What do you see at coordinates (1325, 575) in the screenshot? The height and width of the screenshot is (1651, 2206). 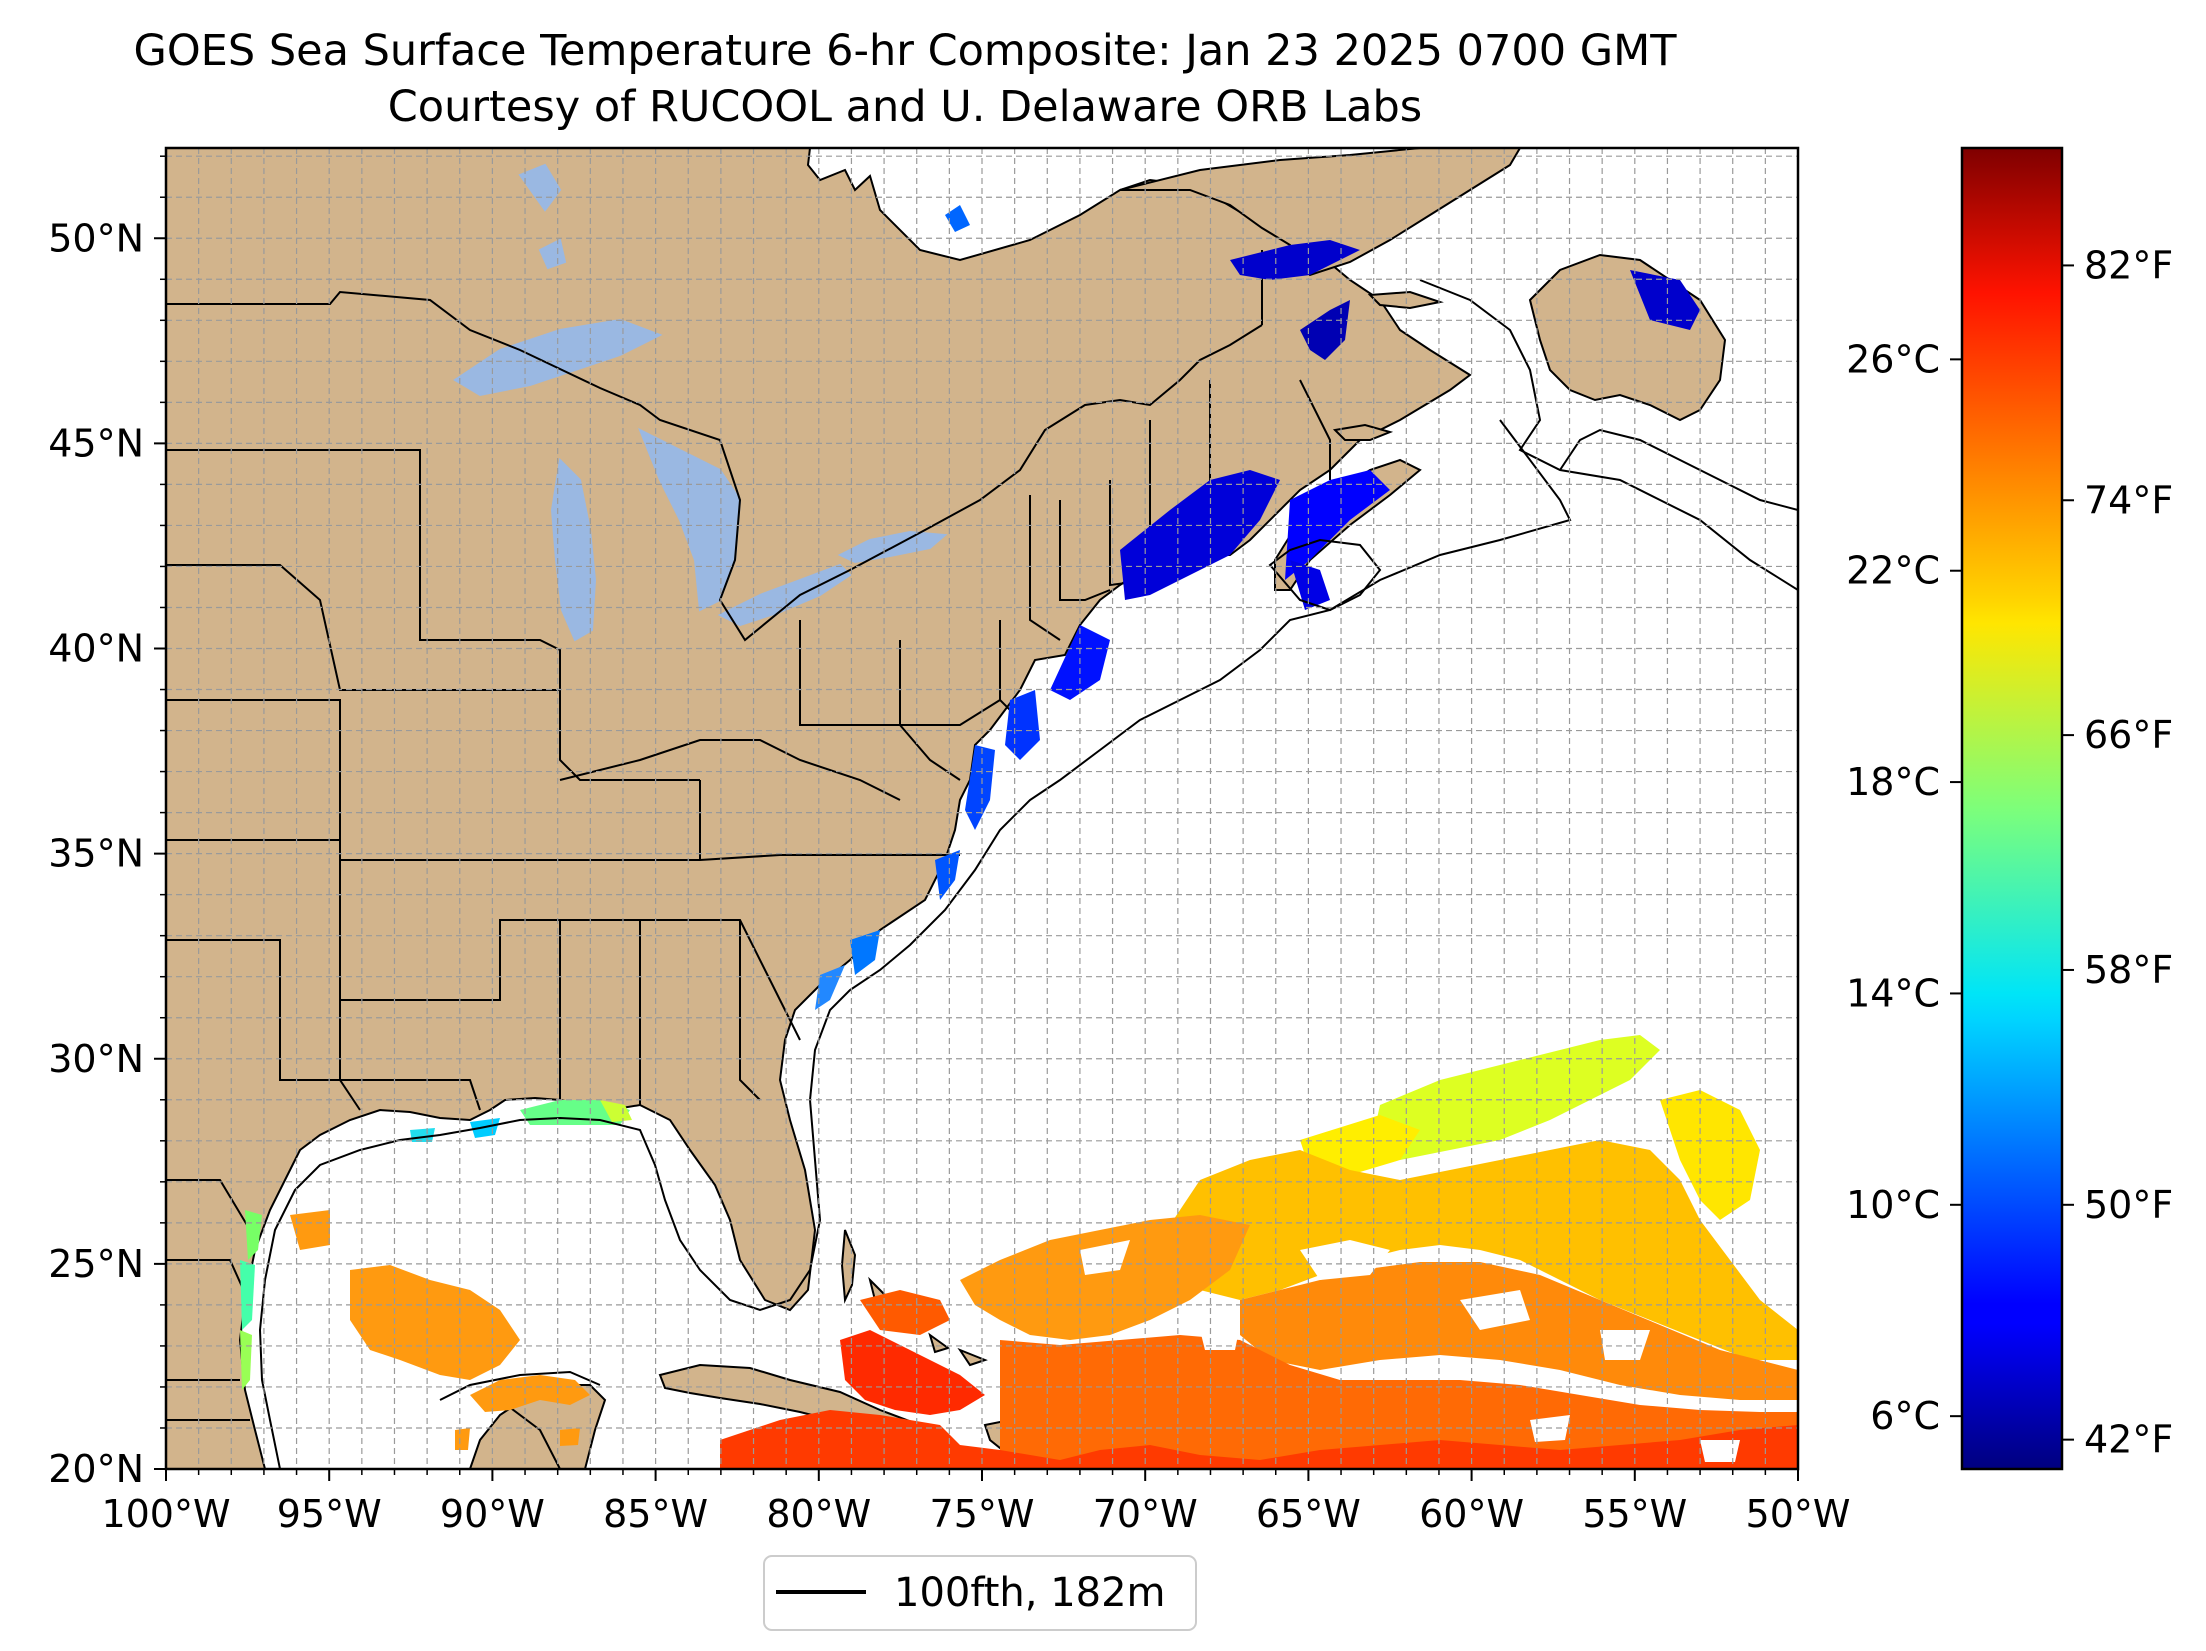 I see `isobath-gulf-of-maine` at bounding box center [1325, 575].